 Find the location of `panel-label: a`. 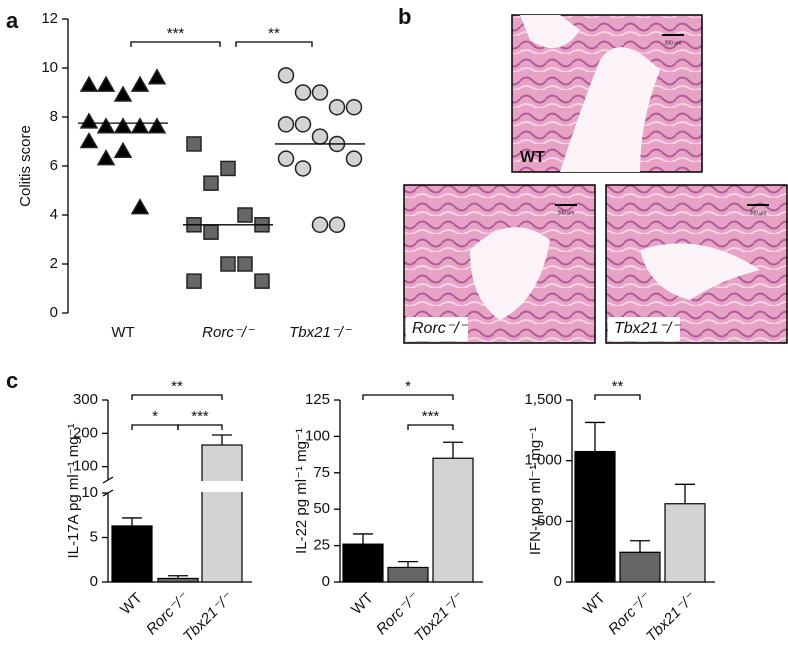

panel-label: a is located at coordinates (12, 20).